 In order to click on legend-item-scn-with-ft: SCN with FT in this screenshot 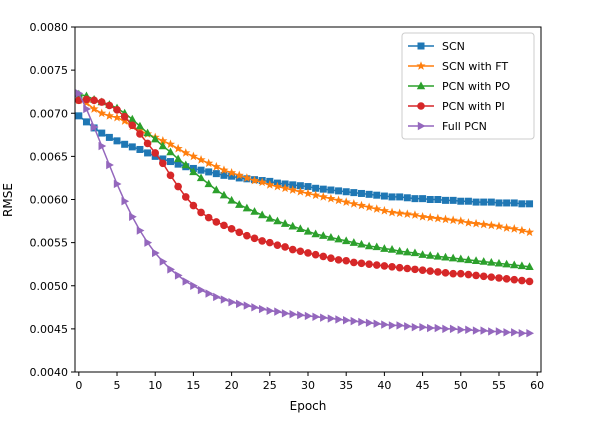, I will do `click(458, 66)`.